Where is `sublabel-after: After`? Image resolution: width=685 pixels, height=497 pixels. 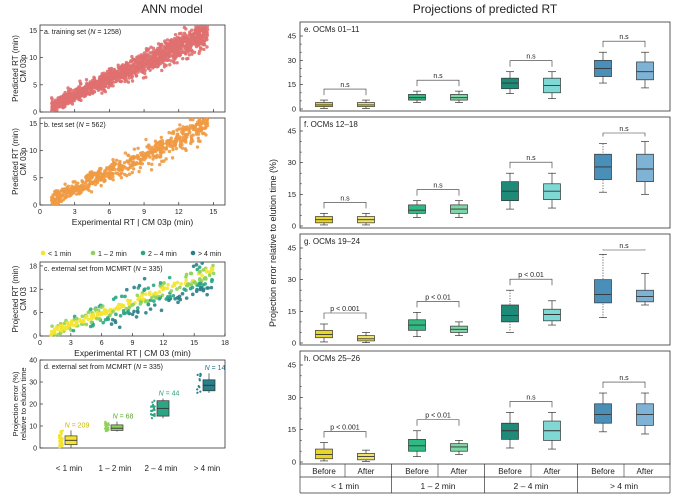
sublabel-after: After is located at coordinates (366, 471).